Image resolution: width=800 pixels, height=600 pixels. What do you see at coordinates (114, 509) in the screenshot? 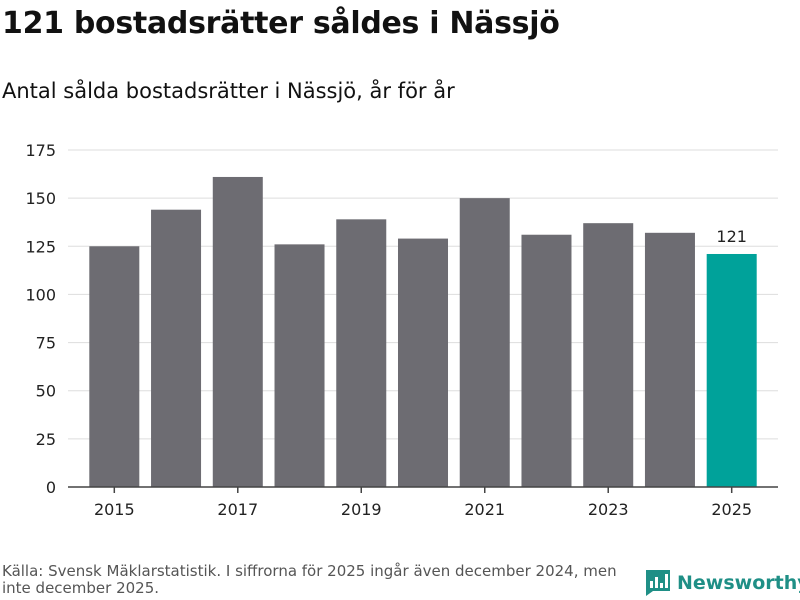
I see `x-tick-label-2015: 2015` at bounding box center [114, 509].